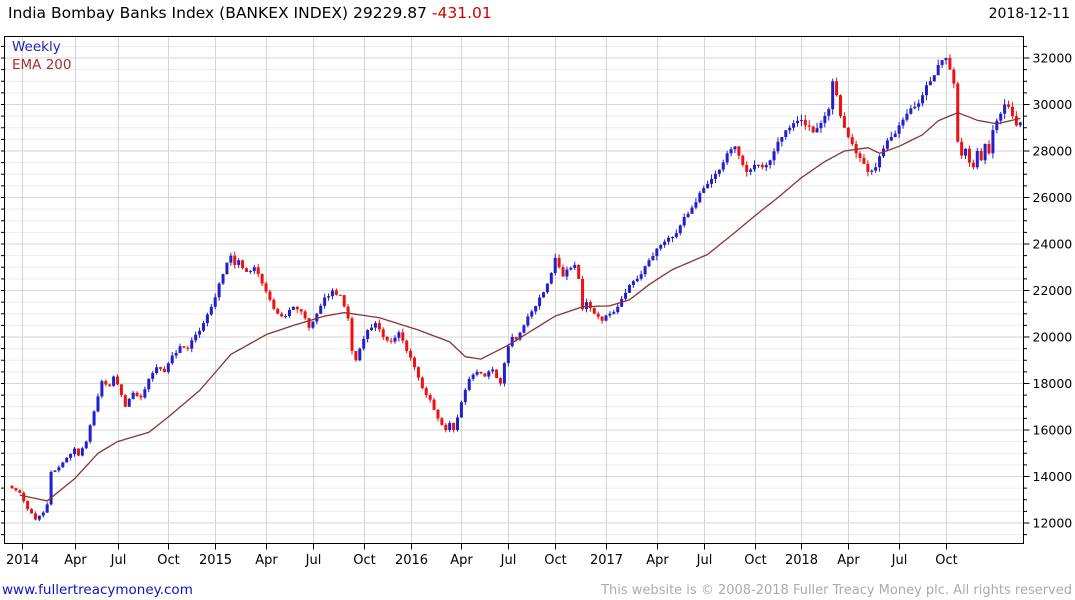 This screenshot has height=600, width=1075. What do you see at coordinates (461, 13) in the screenshot?
I see `price-change: -431.01` at bounding box center [461, 13].